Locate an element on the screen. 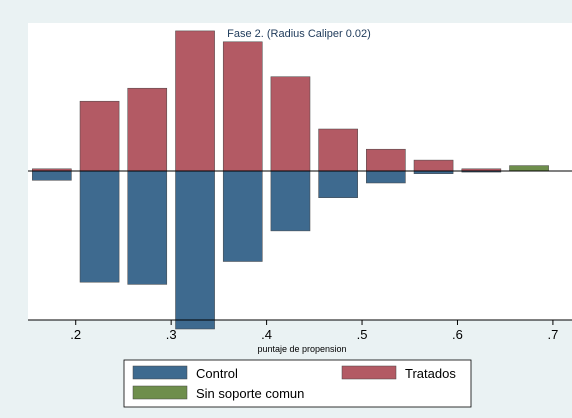 The image size is (572, 418). x-axis-ticks: .2 .3 .4 .5 .6 .7 is located at coordinates (314, 331).